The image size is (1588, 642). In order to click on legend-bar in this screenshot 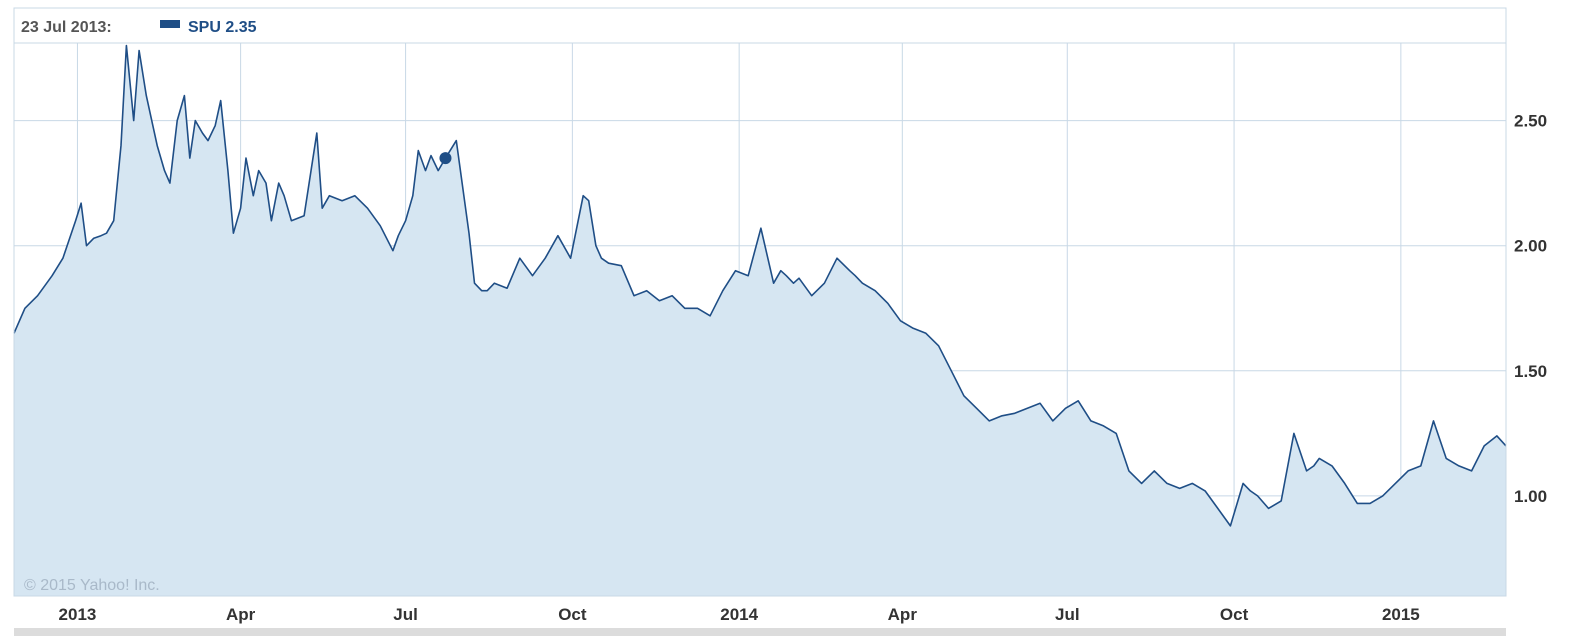, I will do `click(760, 25)`.